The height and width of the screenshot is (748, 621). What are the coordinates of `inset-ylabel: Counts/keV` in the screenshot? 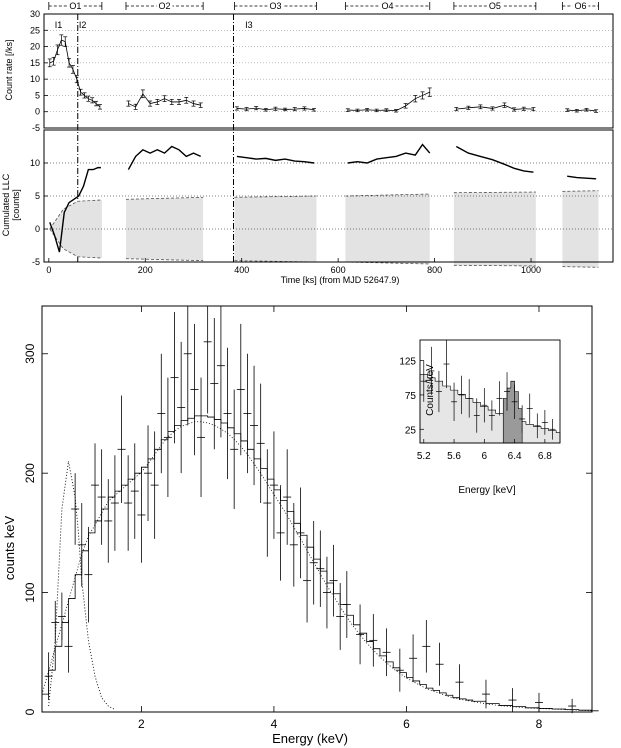 It's located at (430, 390).